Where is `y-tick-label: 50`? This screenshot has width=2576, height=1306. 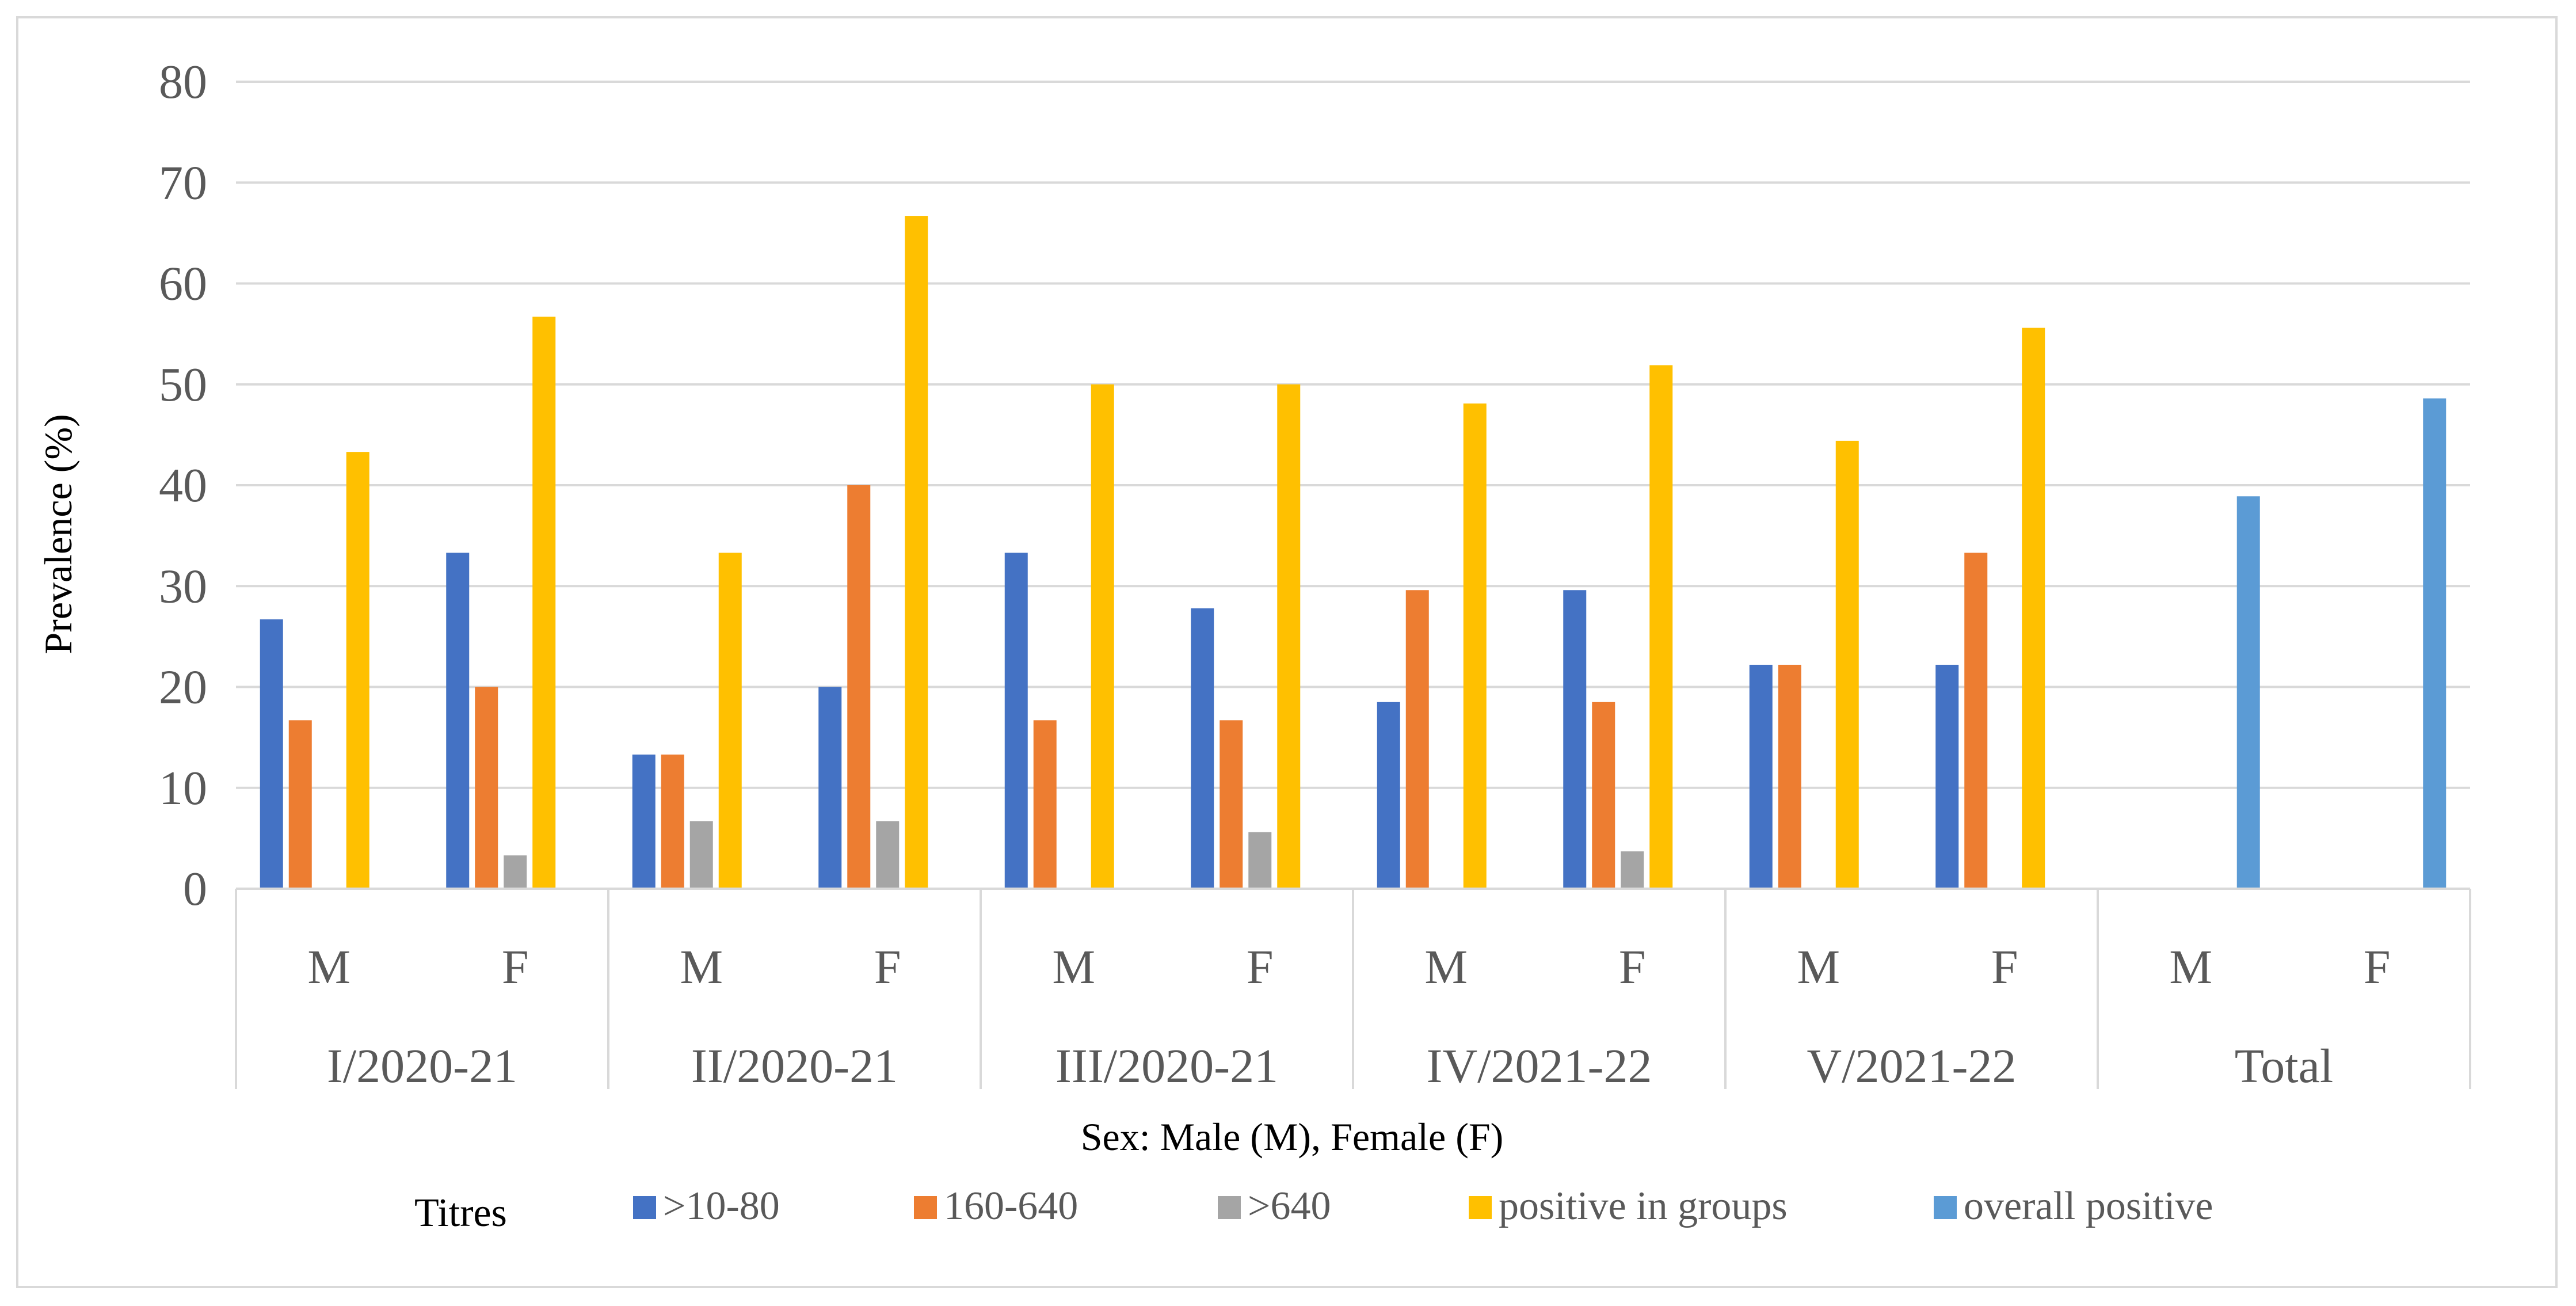
y-tick-label: 50 is located at coordinates (183, 385).